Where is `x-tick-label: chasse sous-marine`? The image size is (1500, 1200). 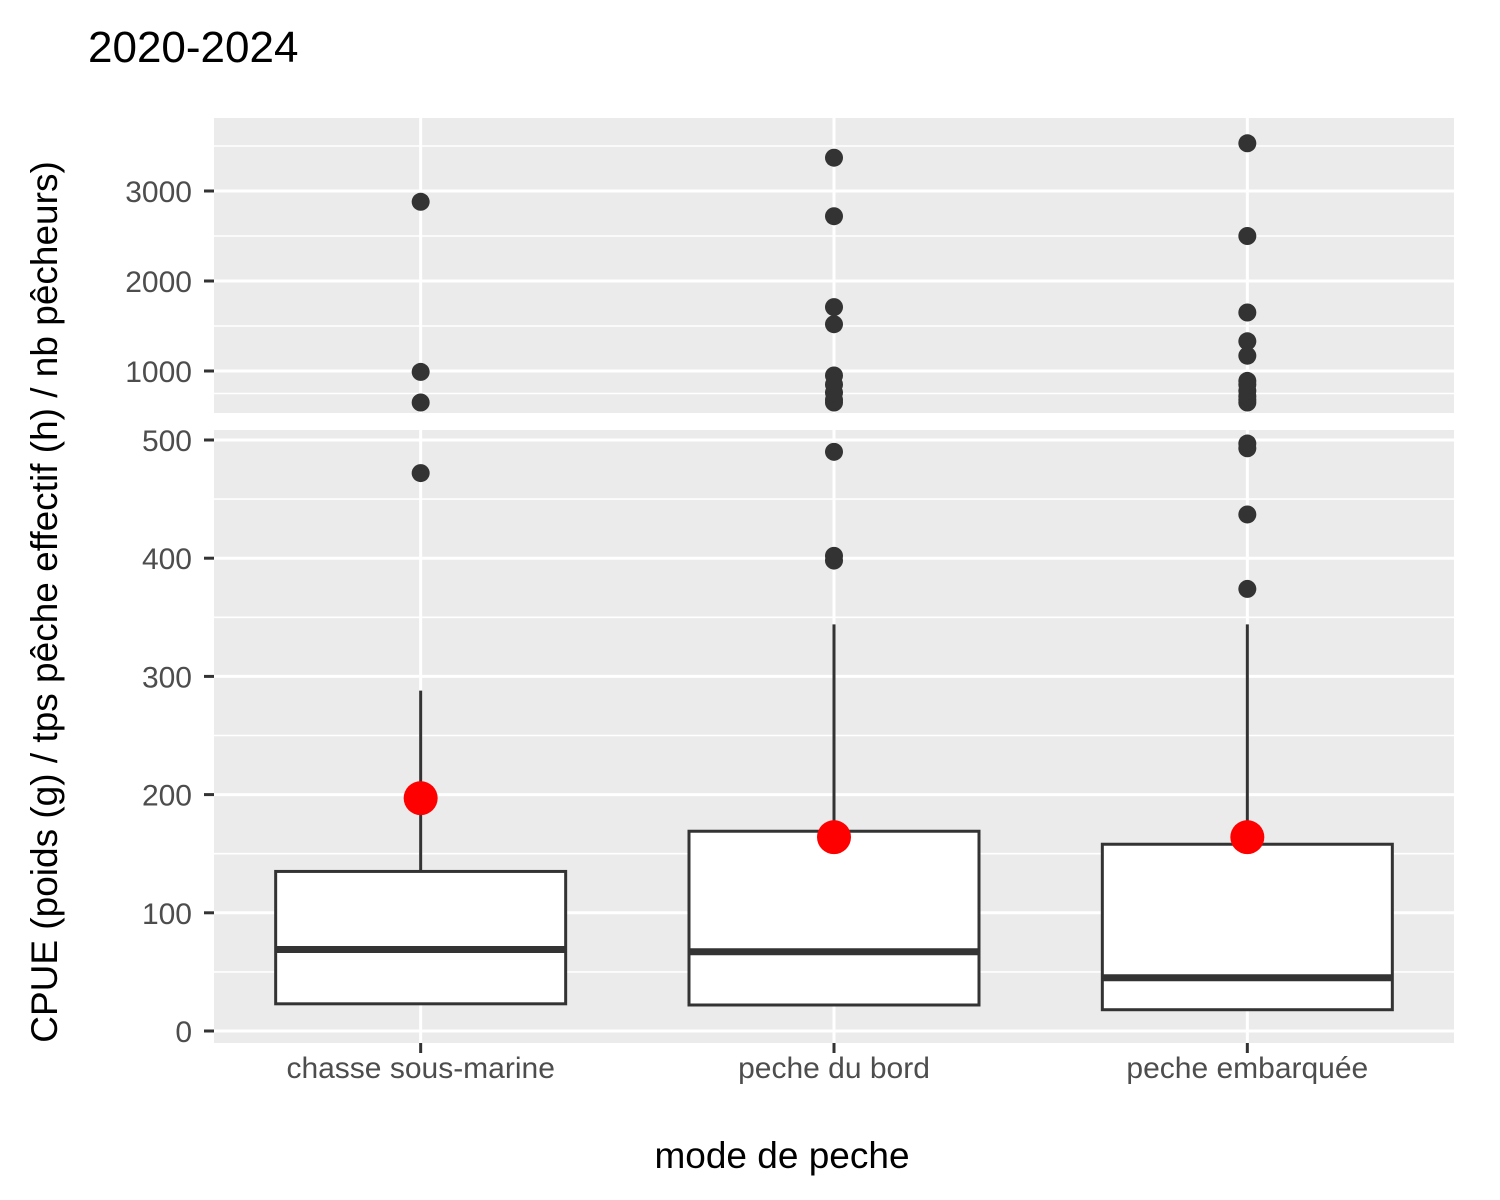
x-tick-label: chasse sous-marine is located at coordinates (420, 1068).